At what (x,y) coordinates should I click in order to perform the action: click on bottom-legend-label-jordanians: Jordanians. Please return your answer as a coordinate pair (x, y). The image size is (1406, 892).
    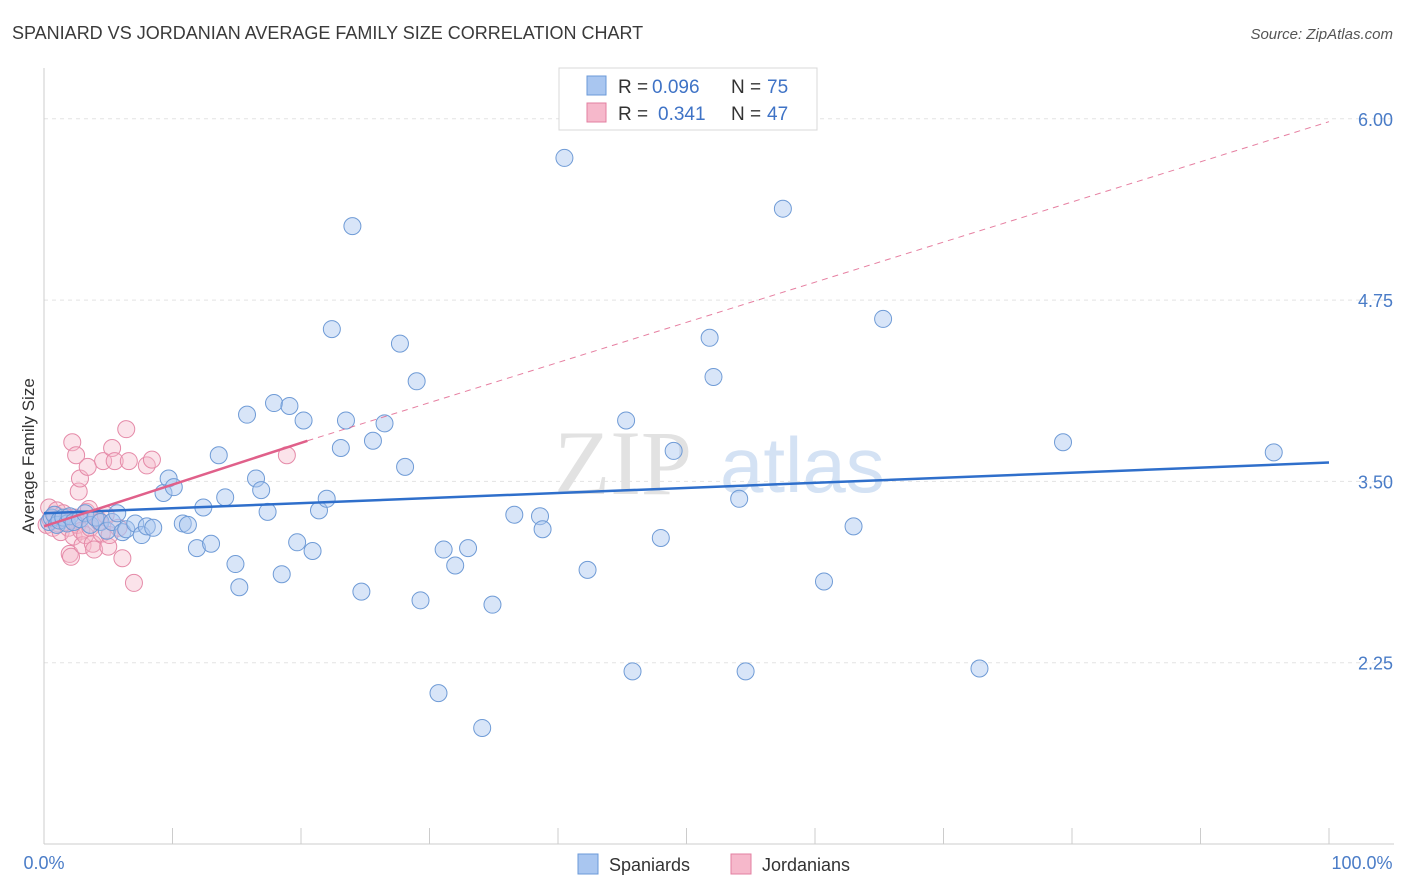
    Looking at the image, I should click on (806, 865).